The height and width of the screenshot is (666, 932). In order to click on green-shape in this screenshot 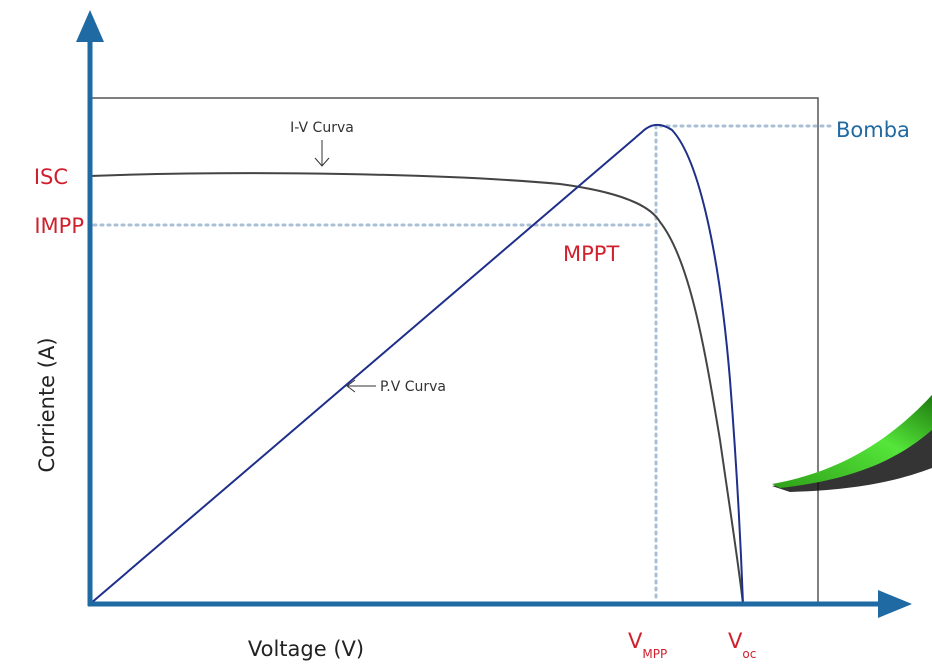, I will do `click(852, 441)`.